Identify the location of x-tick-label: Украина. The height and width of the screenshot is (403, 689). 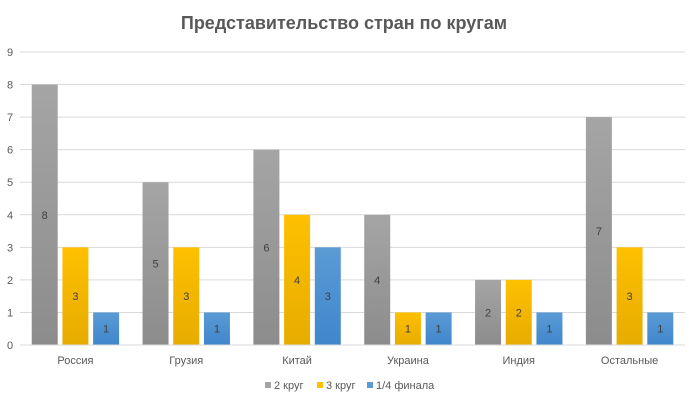
(408, 361).